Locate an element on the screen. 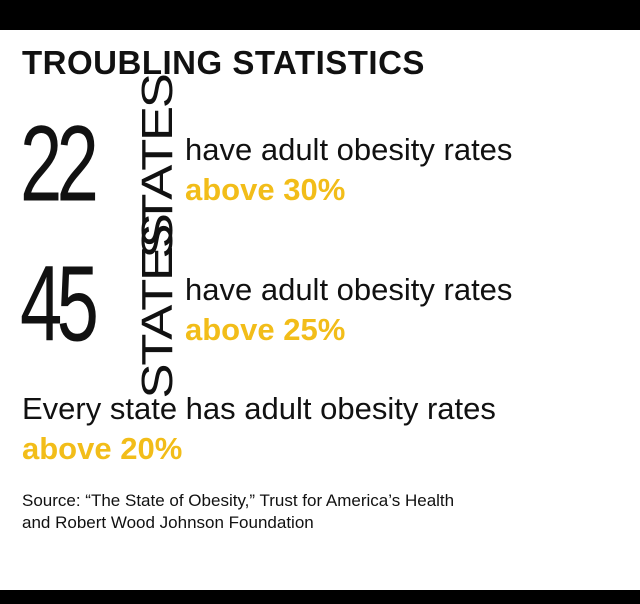 This screenshot has height=604, width=640. stat-unit-text: STATES is located at coordinates (157, 307).